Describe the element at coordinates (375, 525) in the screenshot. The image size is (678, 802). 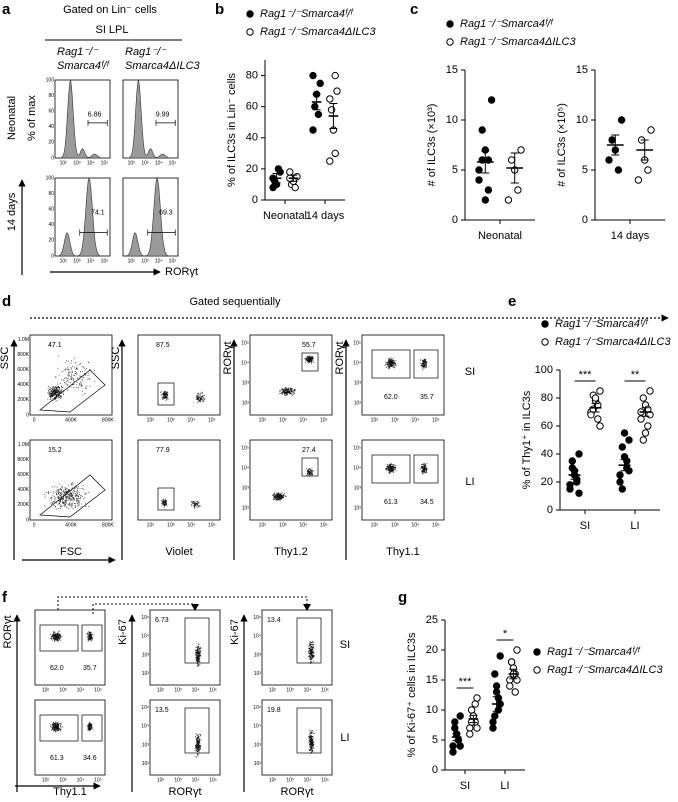
I see `axis-tick-label: 10²` at that location.